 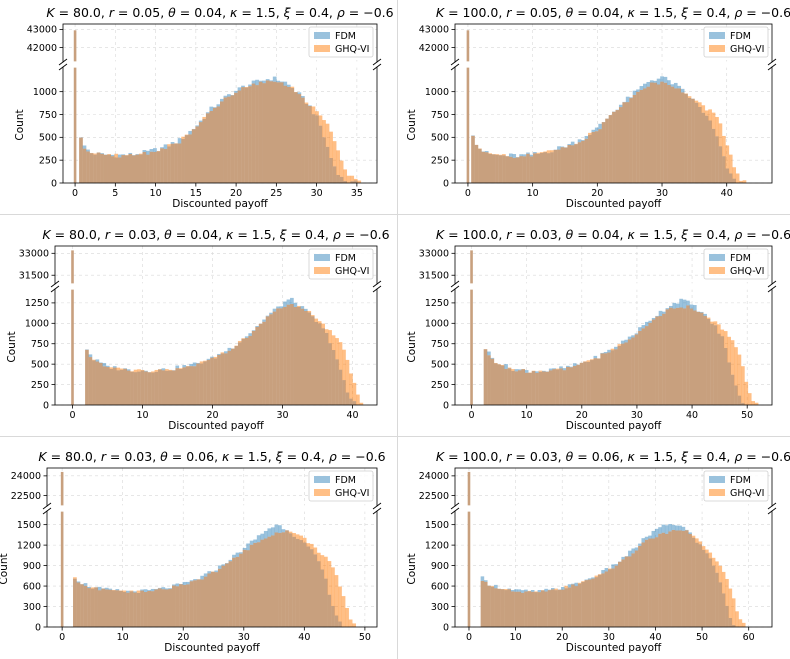 I want to click on x-tick-label-7: 35, so click(x=357, y=193).